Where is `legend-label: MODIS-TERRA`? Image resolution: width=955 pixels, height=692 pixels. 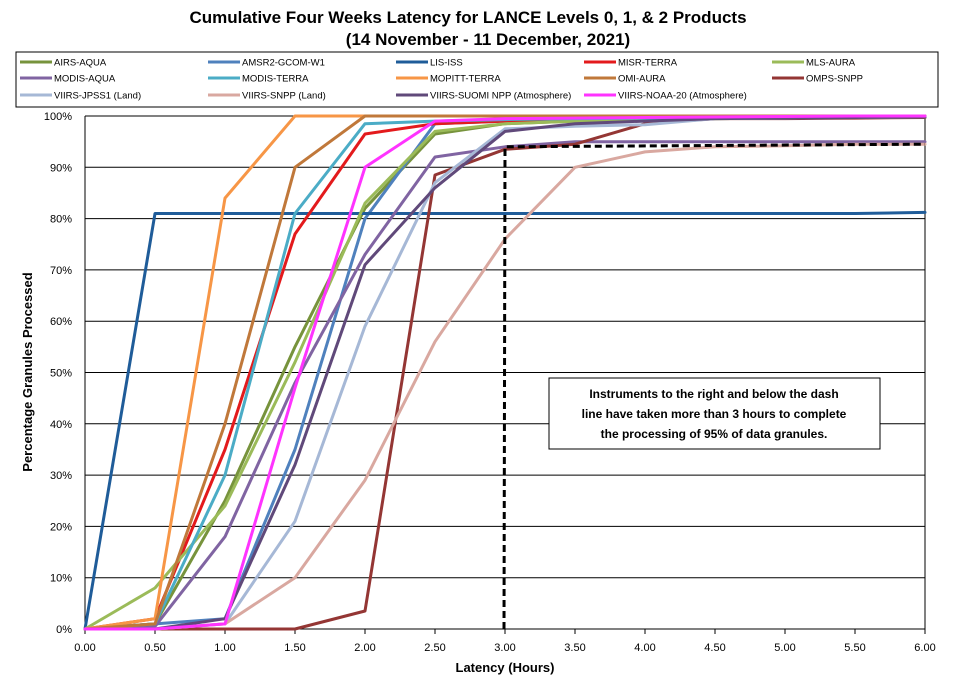
legend-label: MODIS-TERRA is located at coordinates (275, 79).